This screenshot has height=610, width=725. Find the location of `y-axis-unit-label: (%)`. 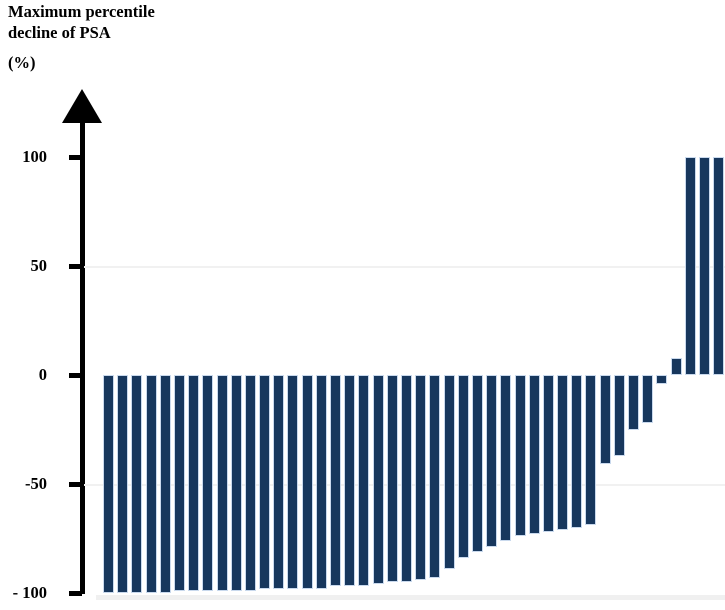

y-axis-unit-label: (%) is located at coordinates (22, 62).